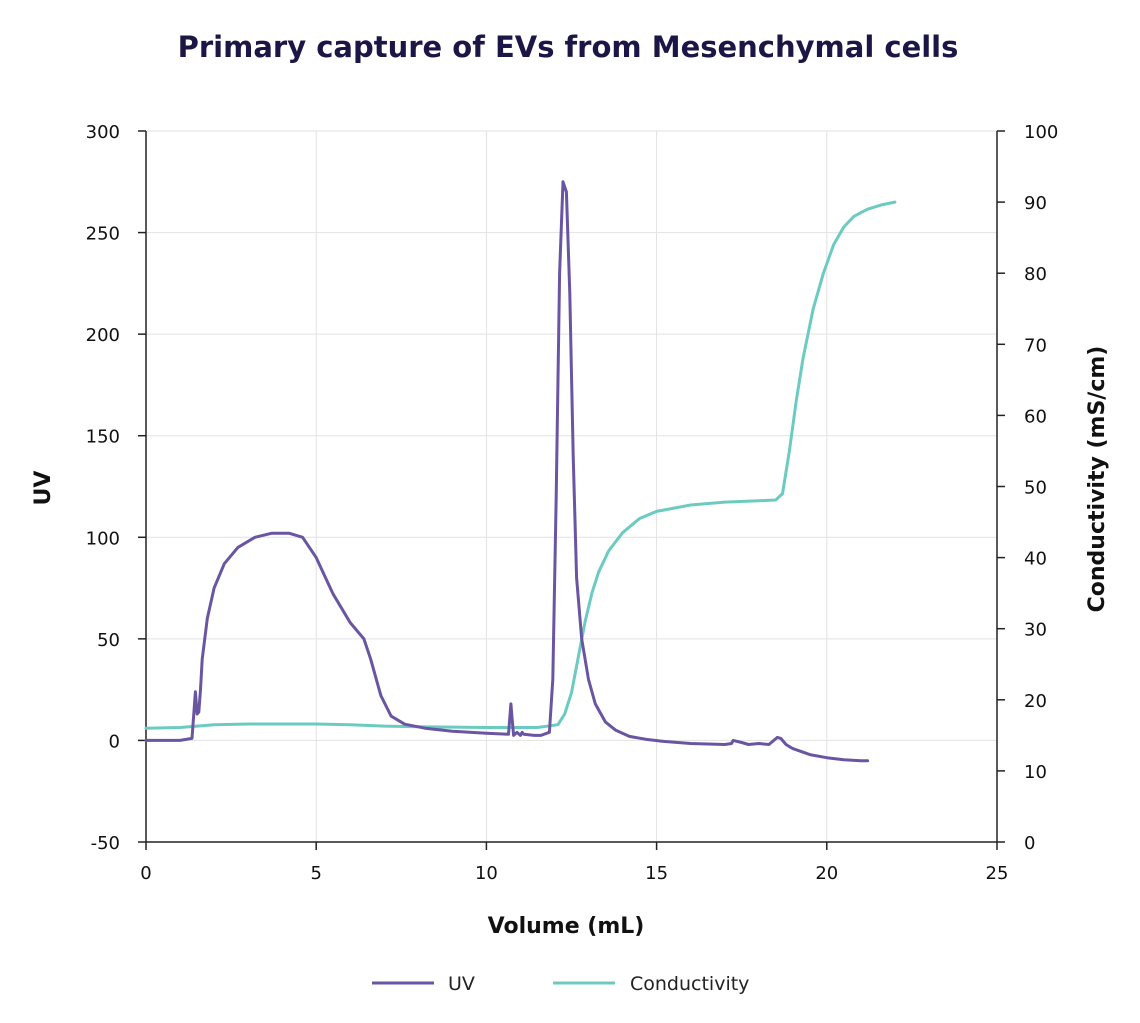 This screenshot has height=1023, width=1140. I want to click on y2-tick-label: 0, so click(1029, 843).